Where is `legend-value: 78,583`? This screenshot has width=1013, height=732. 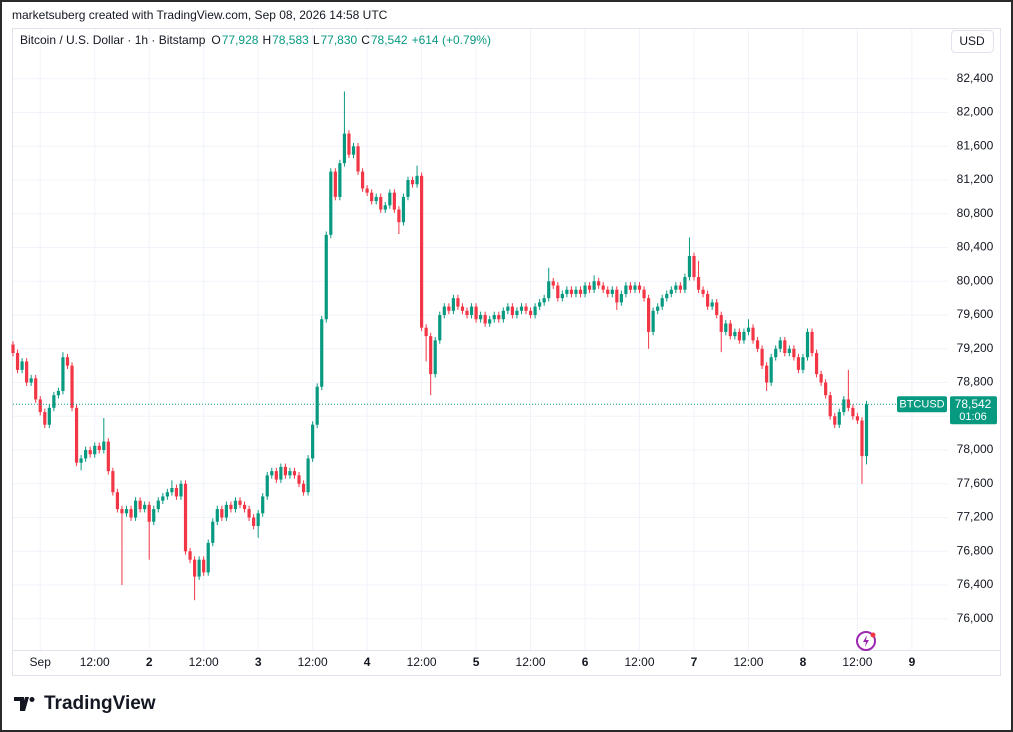
legend-value: 78,583 is located at coordinates (290, 40).